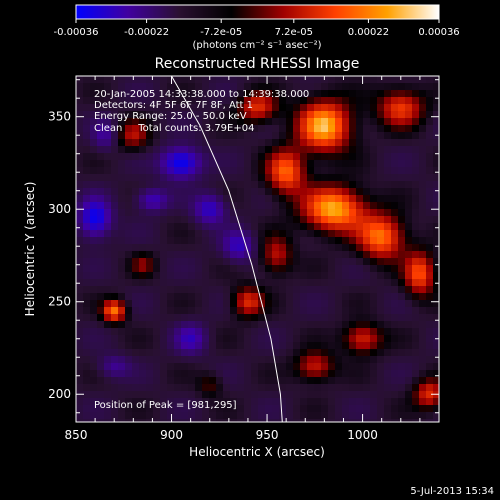 This screenshot has height=500, width=500. I want to click on colorbar-tick-label: -0.00036, so click(76, 32).